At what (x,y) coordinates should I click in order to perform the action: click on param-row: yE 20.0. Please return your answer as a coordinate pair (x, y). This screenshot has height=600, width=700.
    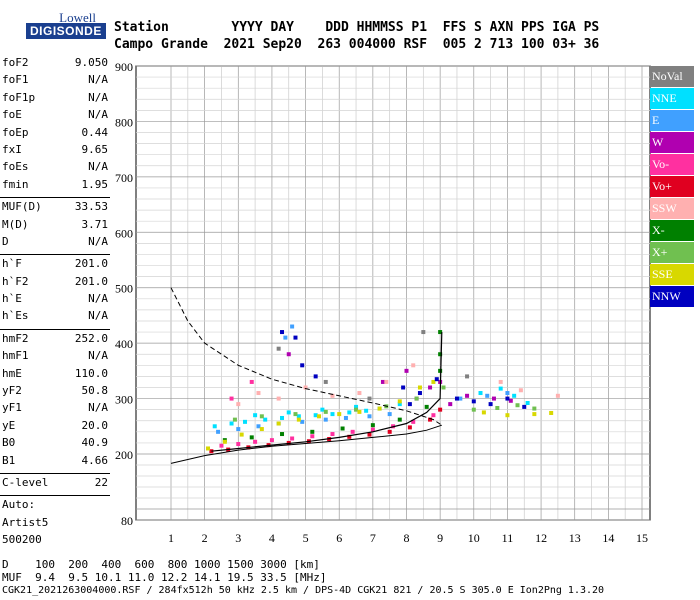
    Looking at the image, I should click on (55, 427).